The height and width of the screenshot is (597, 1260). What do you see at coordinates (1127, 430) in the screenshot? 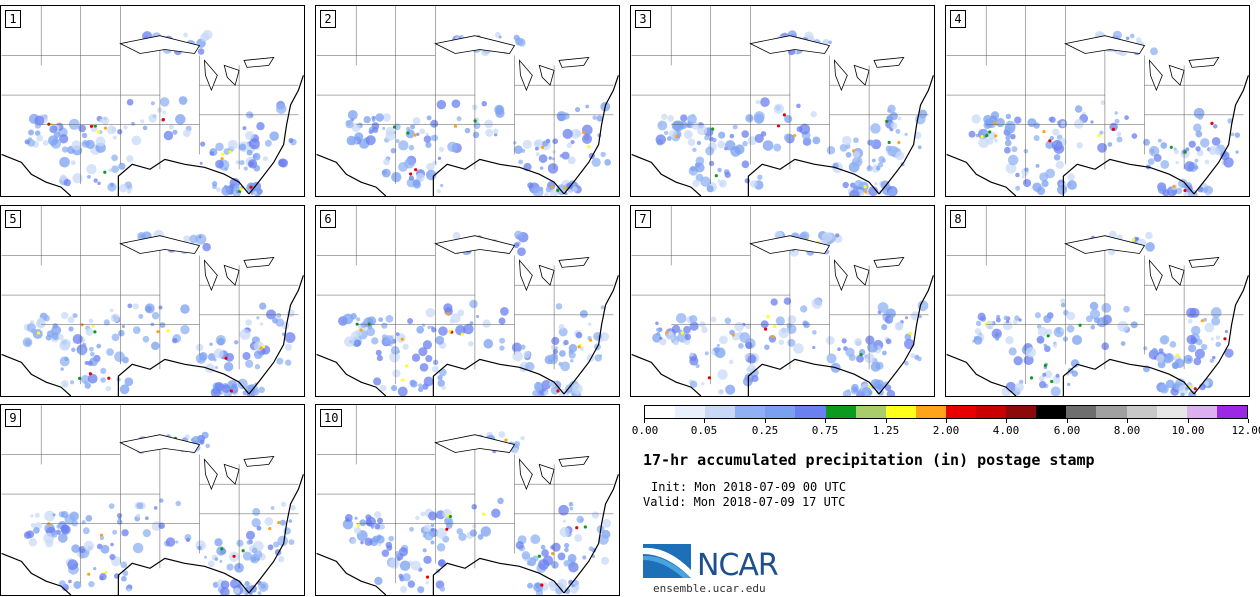
I see `colorbar-tick-label: 8.00` at bounding box center [1127, 430].